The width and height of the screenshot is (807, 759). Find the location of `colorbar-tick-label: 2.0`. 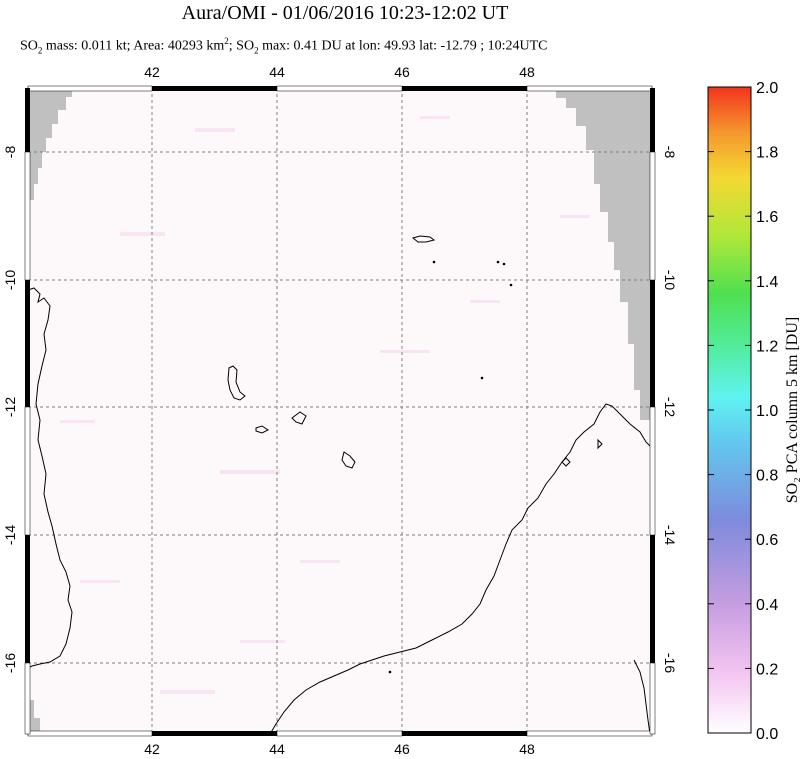

colorbar-tick-label: 2.0 is located at coordinates (767, 88).